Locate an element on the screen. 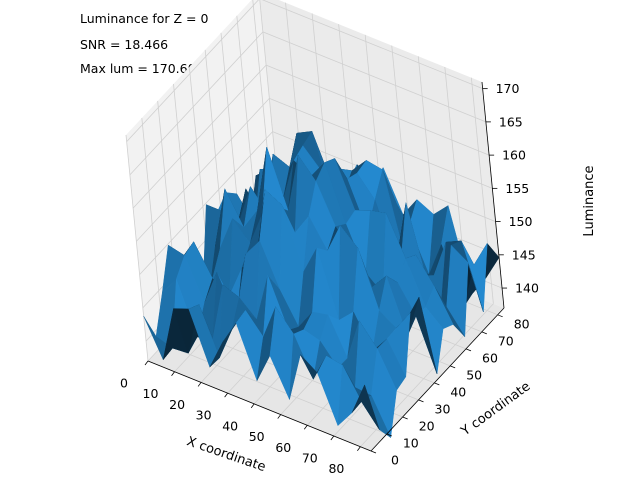 The height and width of the screenshot is (480, 640). z-tick-label: 170 is located at coordinates (508, 88).